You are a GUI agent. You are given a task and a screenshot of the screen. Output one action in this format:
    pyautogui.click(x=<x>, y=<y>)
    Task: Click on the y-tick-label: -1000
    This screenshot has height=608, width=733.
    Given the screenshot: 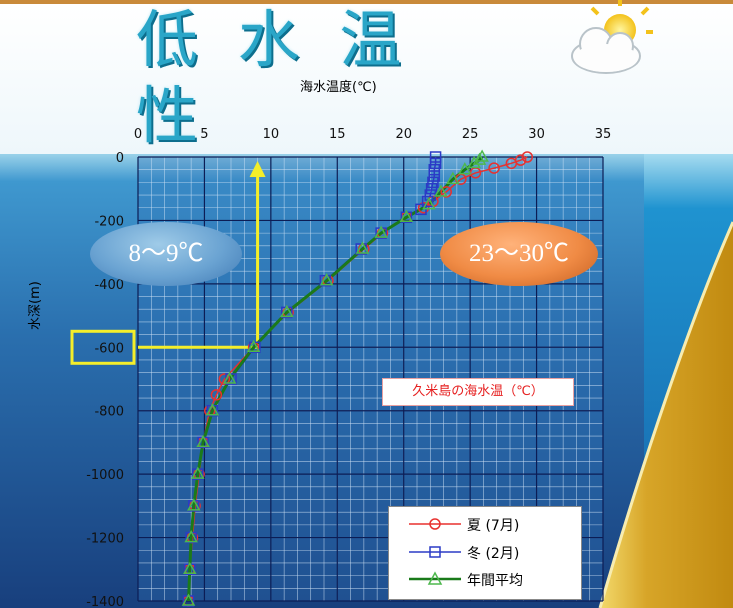 What is the action you would take?
    pyautogui.click(x=105, y=475)
    